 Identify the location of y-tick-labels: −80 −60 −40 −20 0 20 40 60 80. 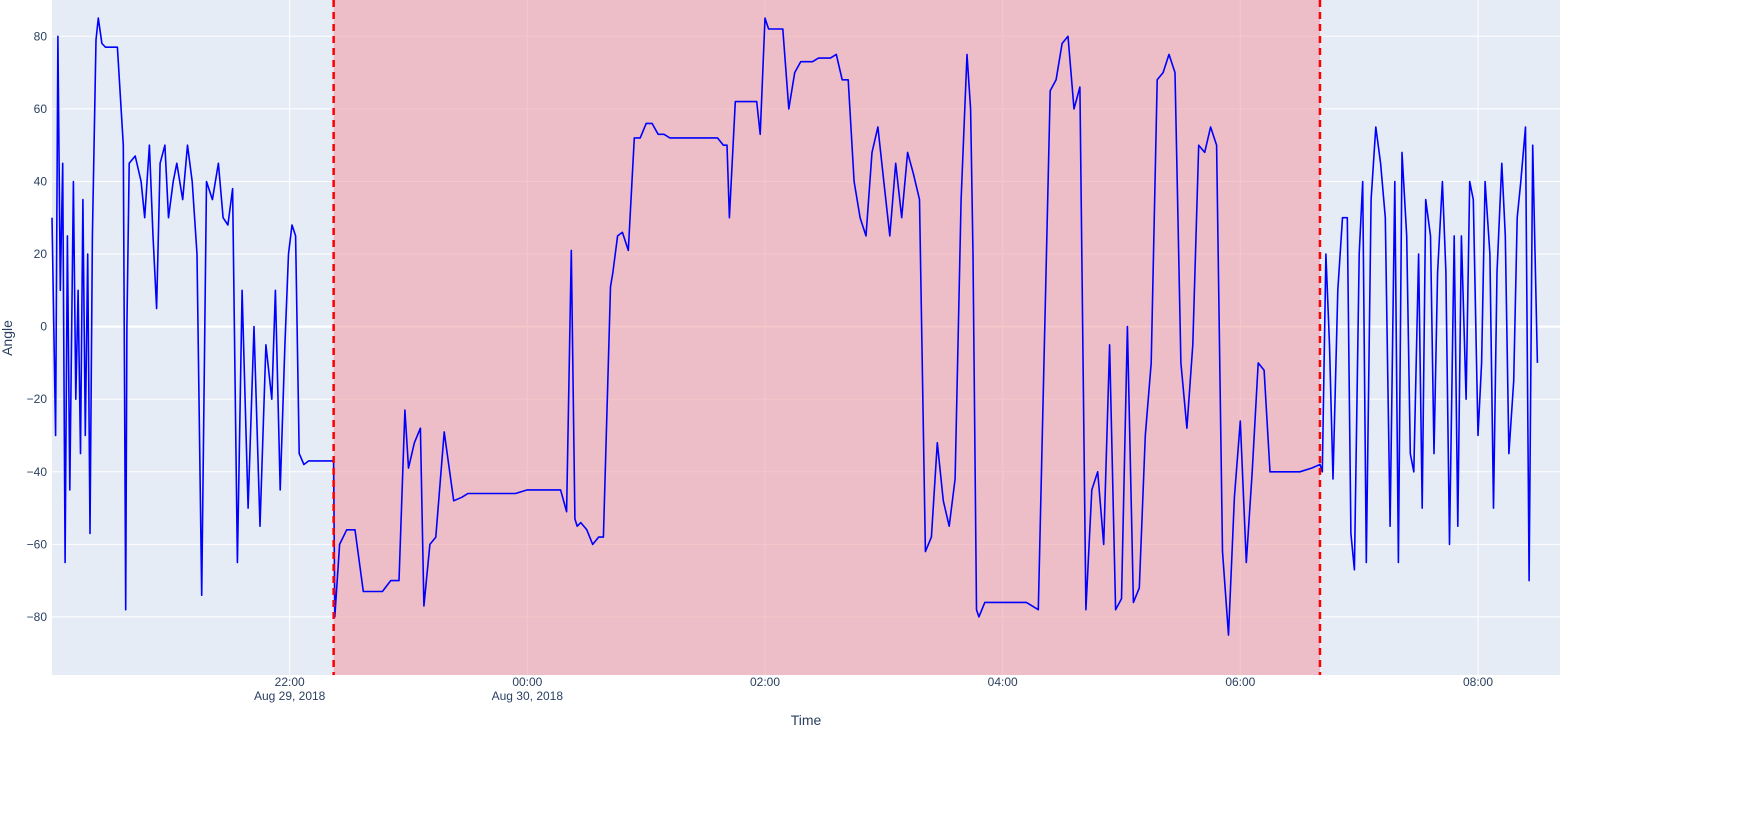
(37, 326).